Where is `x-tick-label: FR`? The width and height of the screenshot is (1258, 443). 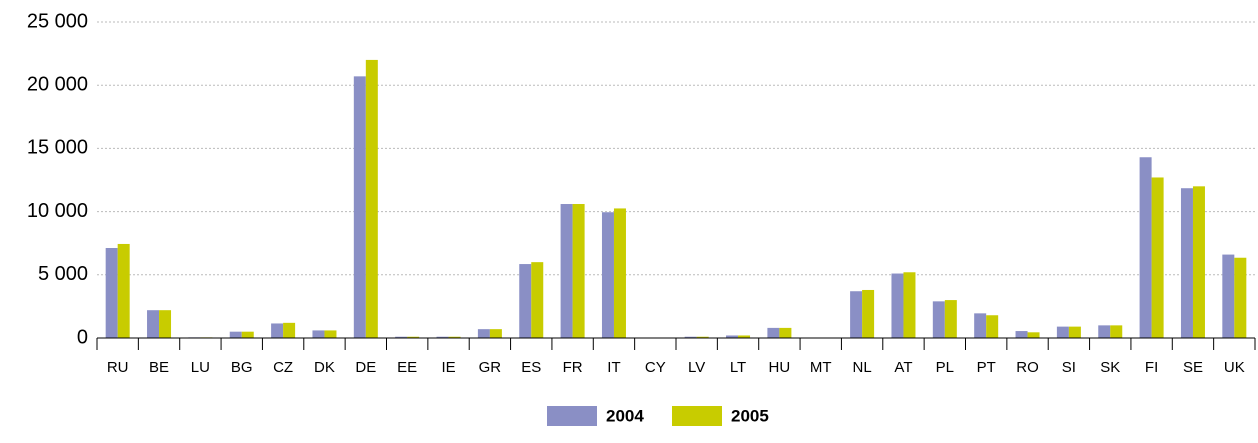 x-tick-label: FR is located at coordinates (573, 367).